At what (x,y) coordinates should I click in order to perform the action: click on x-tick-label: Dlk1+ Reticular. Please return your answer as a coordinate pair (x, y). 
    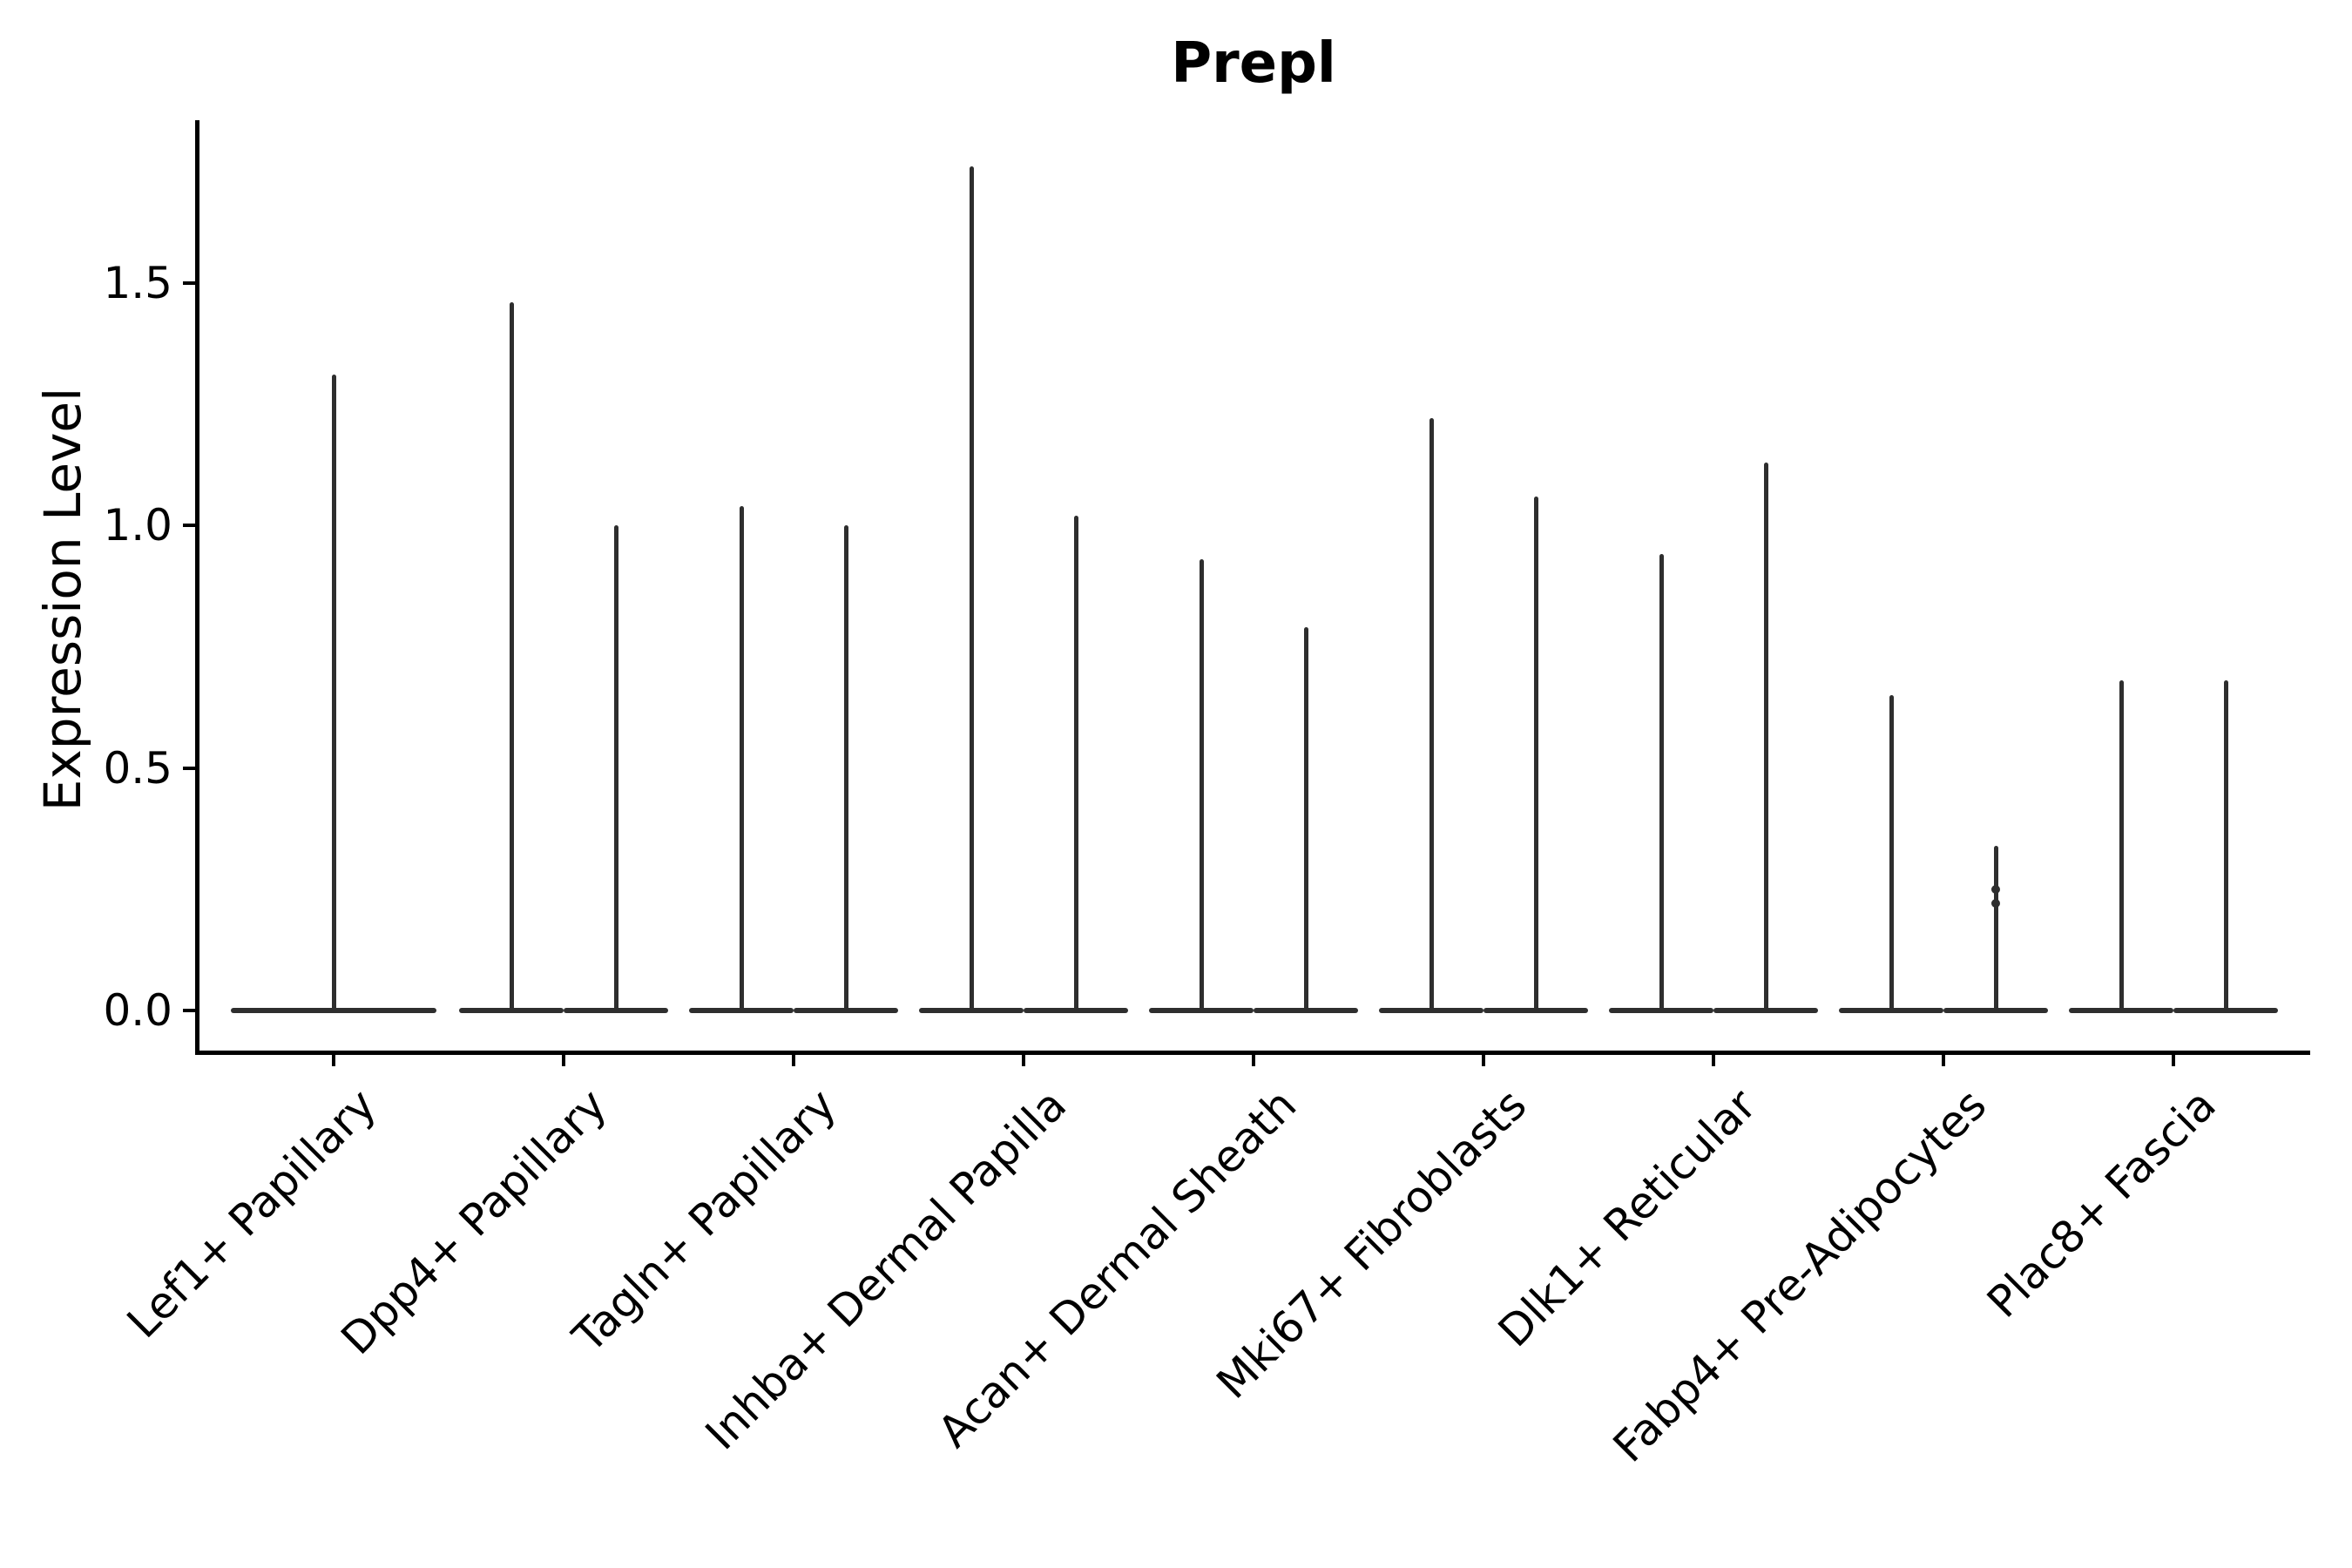
    Looking at the image, I should click on (1628, 1218).